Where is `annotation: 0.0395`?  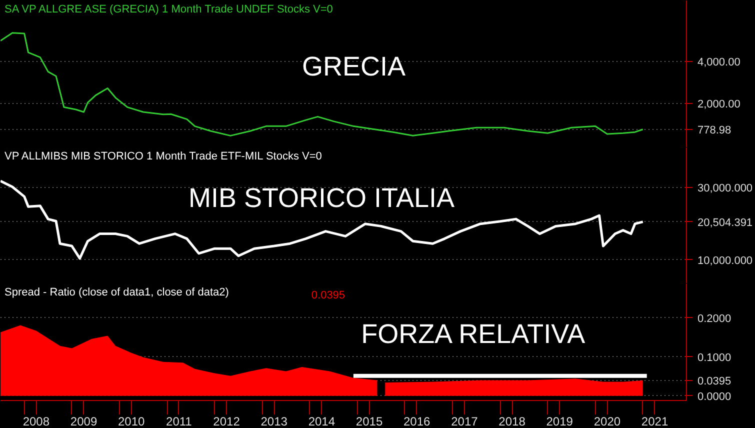 annotation: 0.0395 is located at coordinates (328, 296).